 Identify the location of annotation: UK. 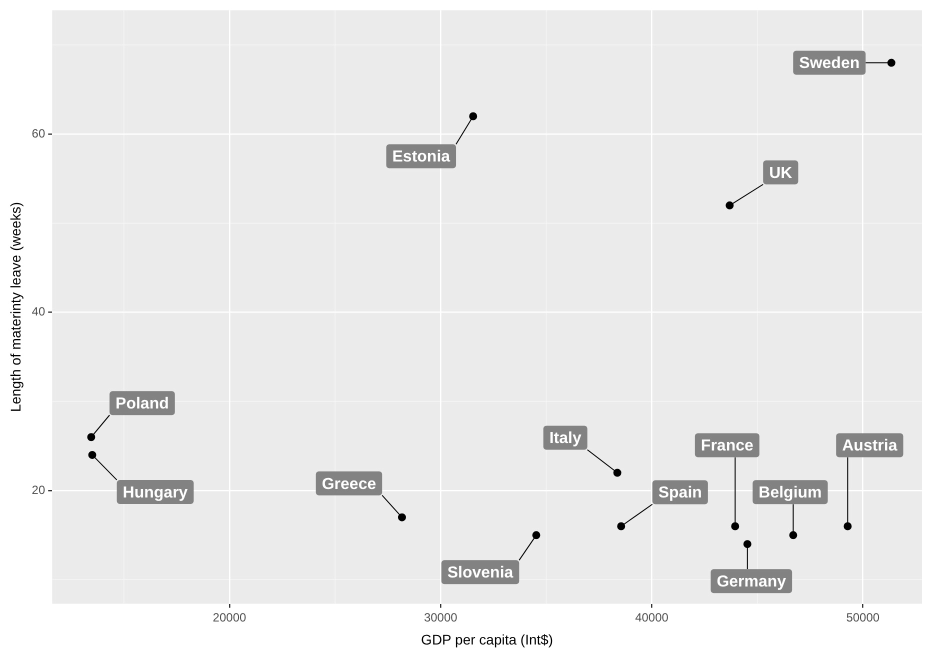
(781, 173).